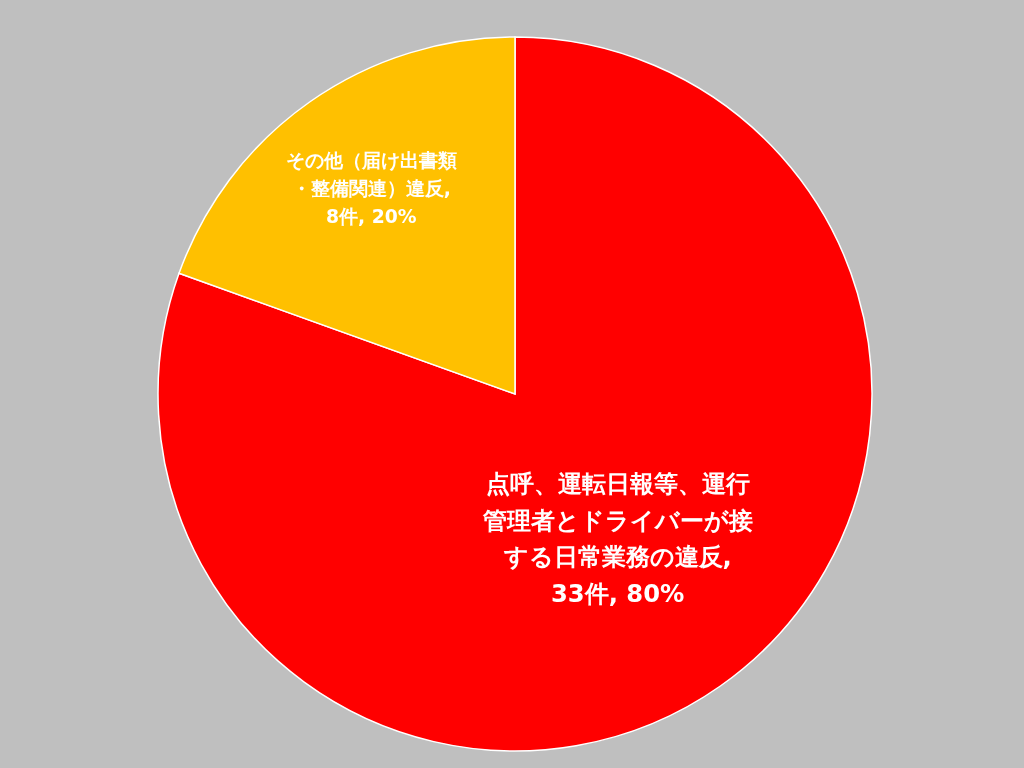  Describe the element at coordinates (371, 188) in the screenshot. I see `slice-label: その他（届け出書類・整備関連）違反, 8件, 20%` at that location.